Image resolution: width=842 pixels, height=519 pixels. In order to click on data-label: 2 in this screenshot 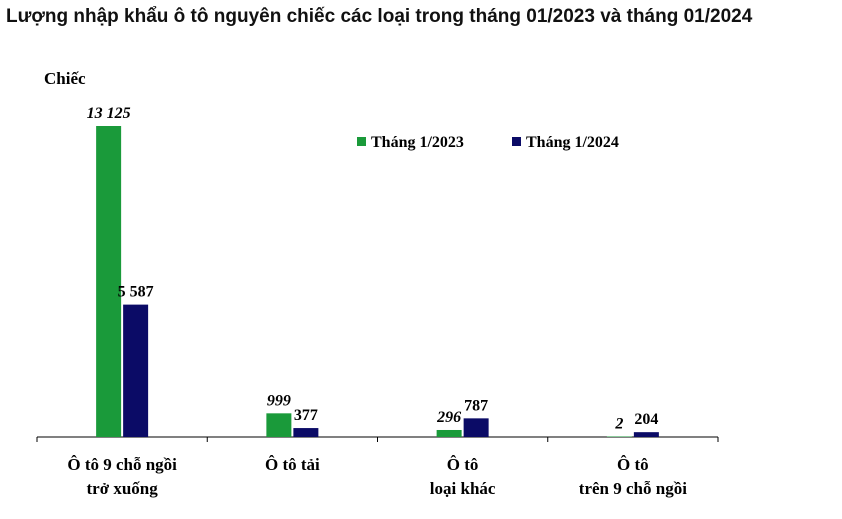, I will do `click(618, 424)`.